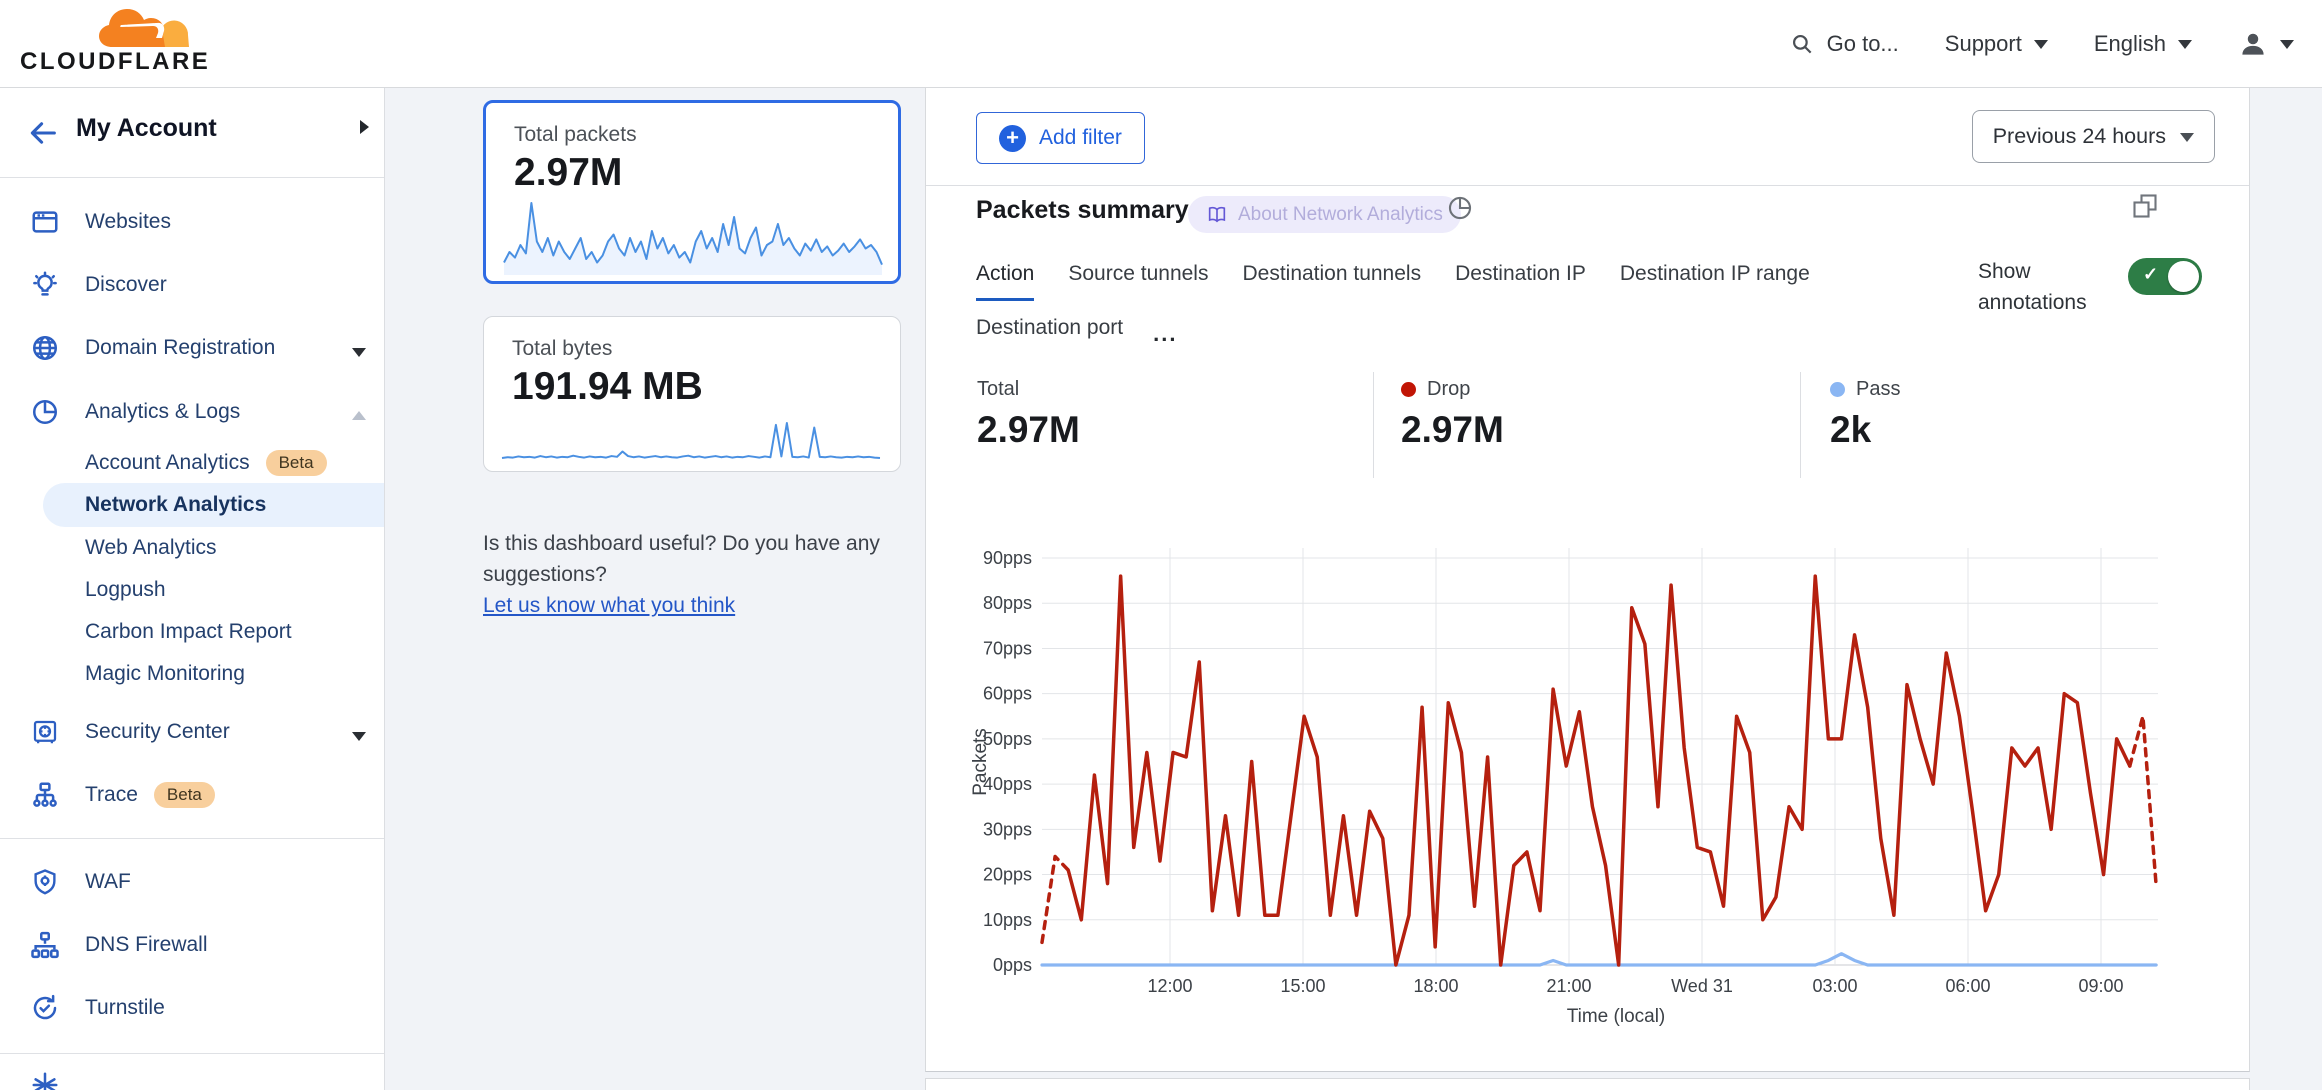 This screenshot has height=1090, width=2322. What do you see at coordinates (980, 762) in the screenshot?
I see `svg-text: Packets` at bounding box center [980, 762].